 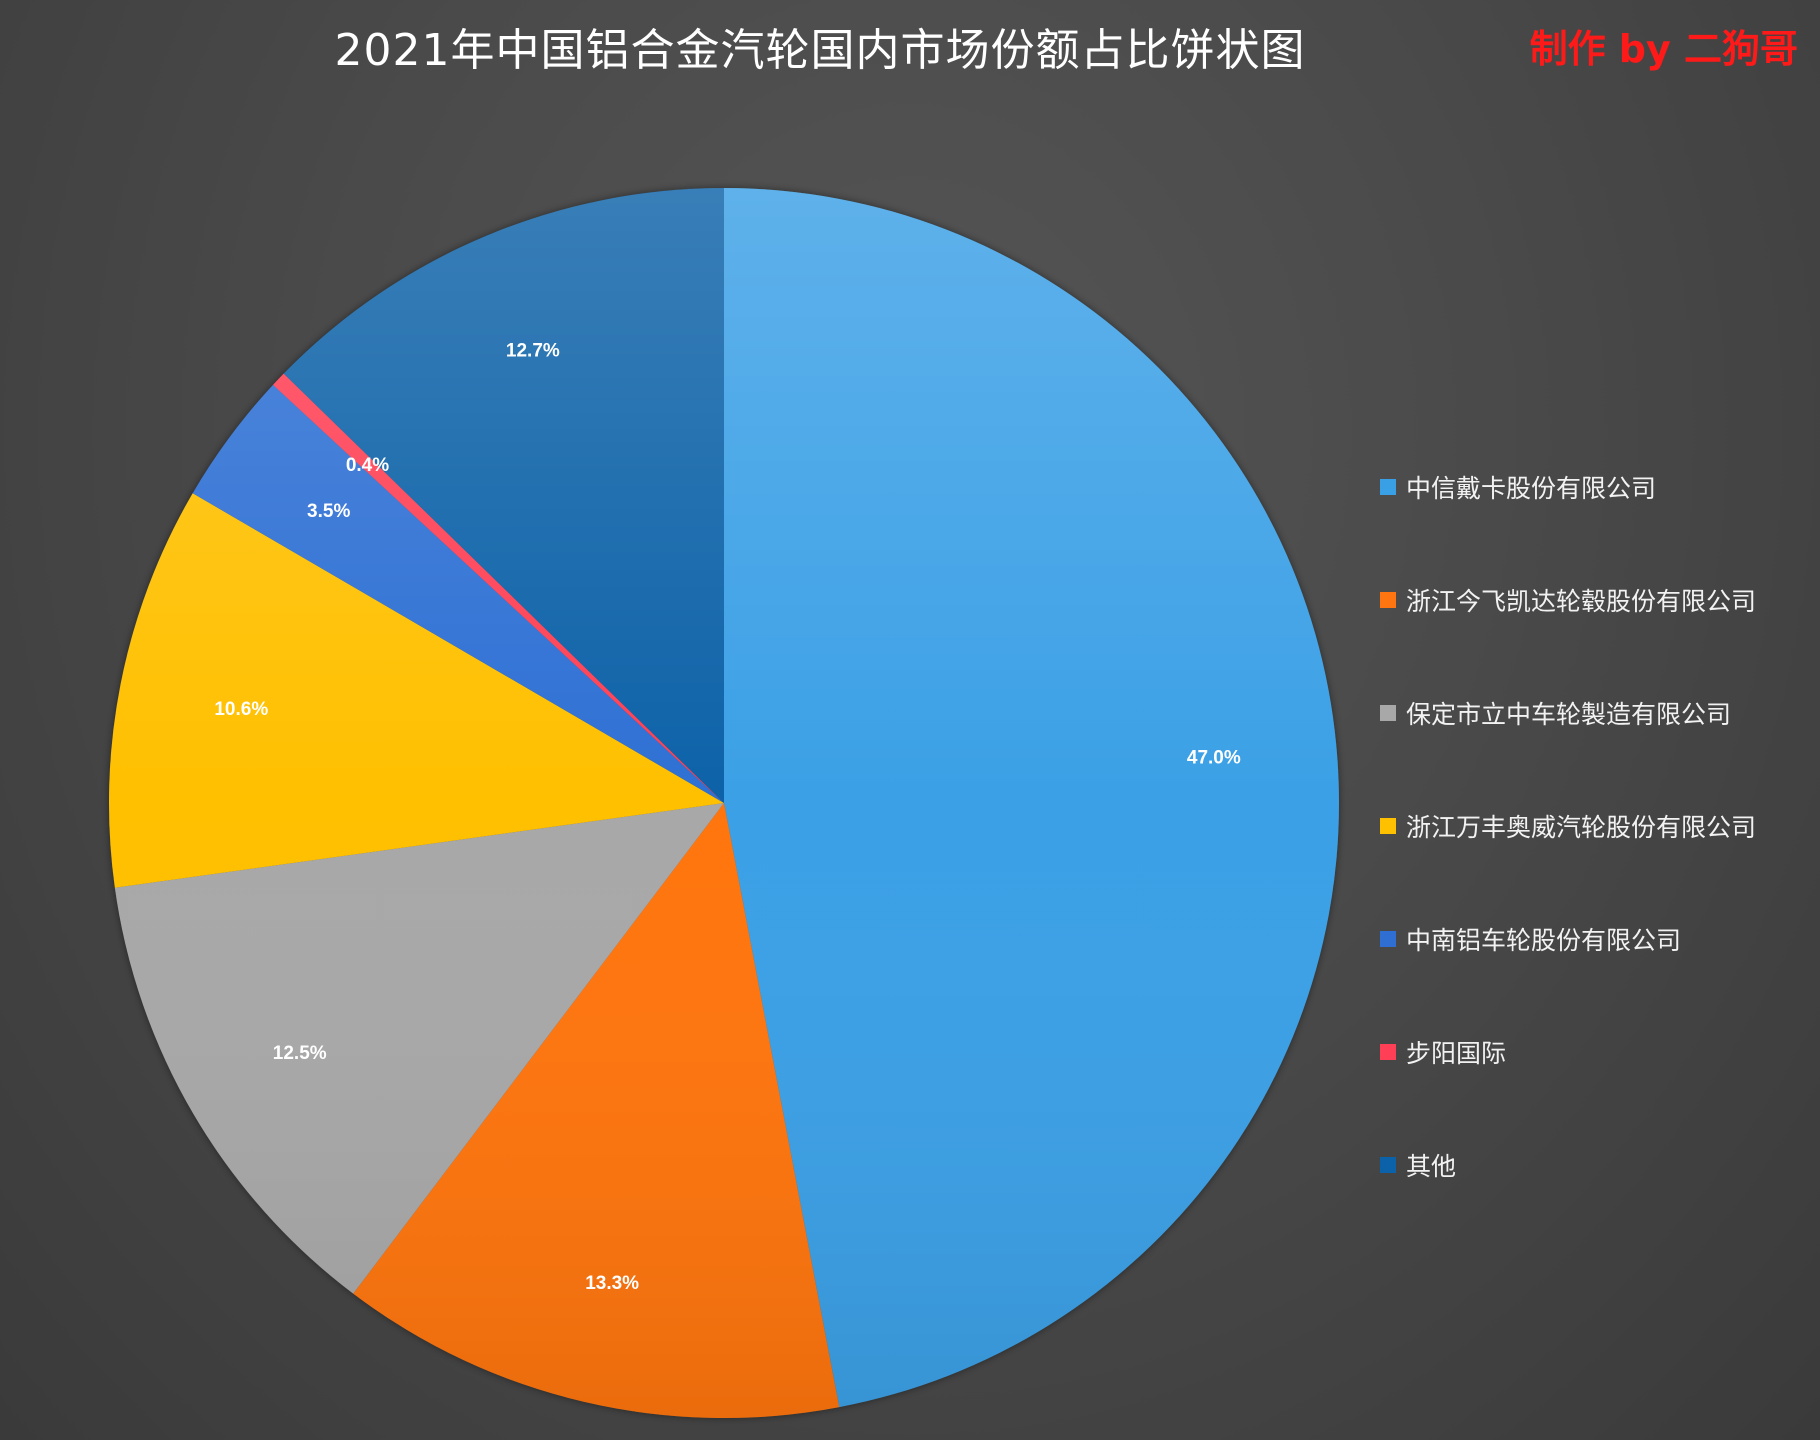 I want to click on legend-item-4: 浙江万丰奥威汽轮股份有限公司, so click(x=1595, y=825).